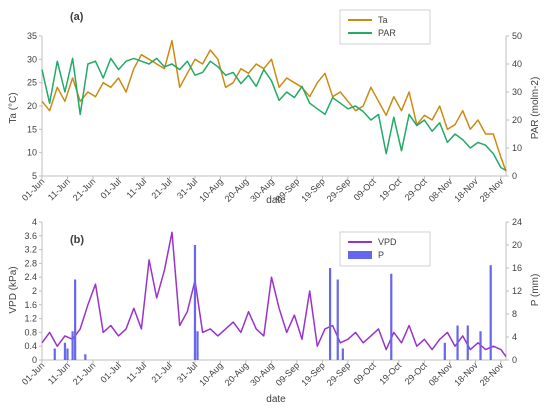  What do you see at coordinates (517, 36) in the screenshot?
I see `right-tick-label: 50` at bounding box center [517, 36].